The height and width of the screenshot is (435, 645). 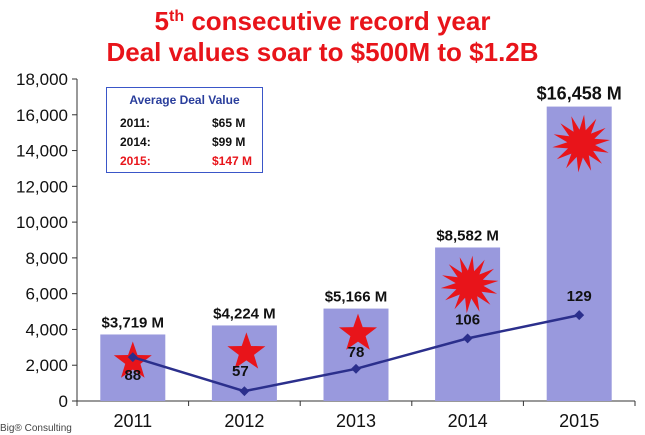 What do you see at coordinates (579, 296) in the screenshot?
I see `deal-count-label: 129` at bounding box center [579, 296].